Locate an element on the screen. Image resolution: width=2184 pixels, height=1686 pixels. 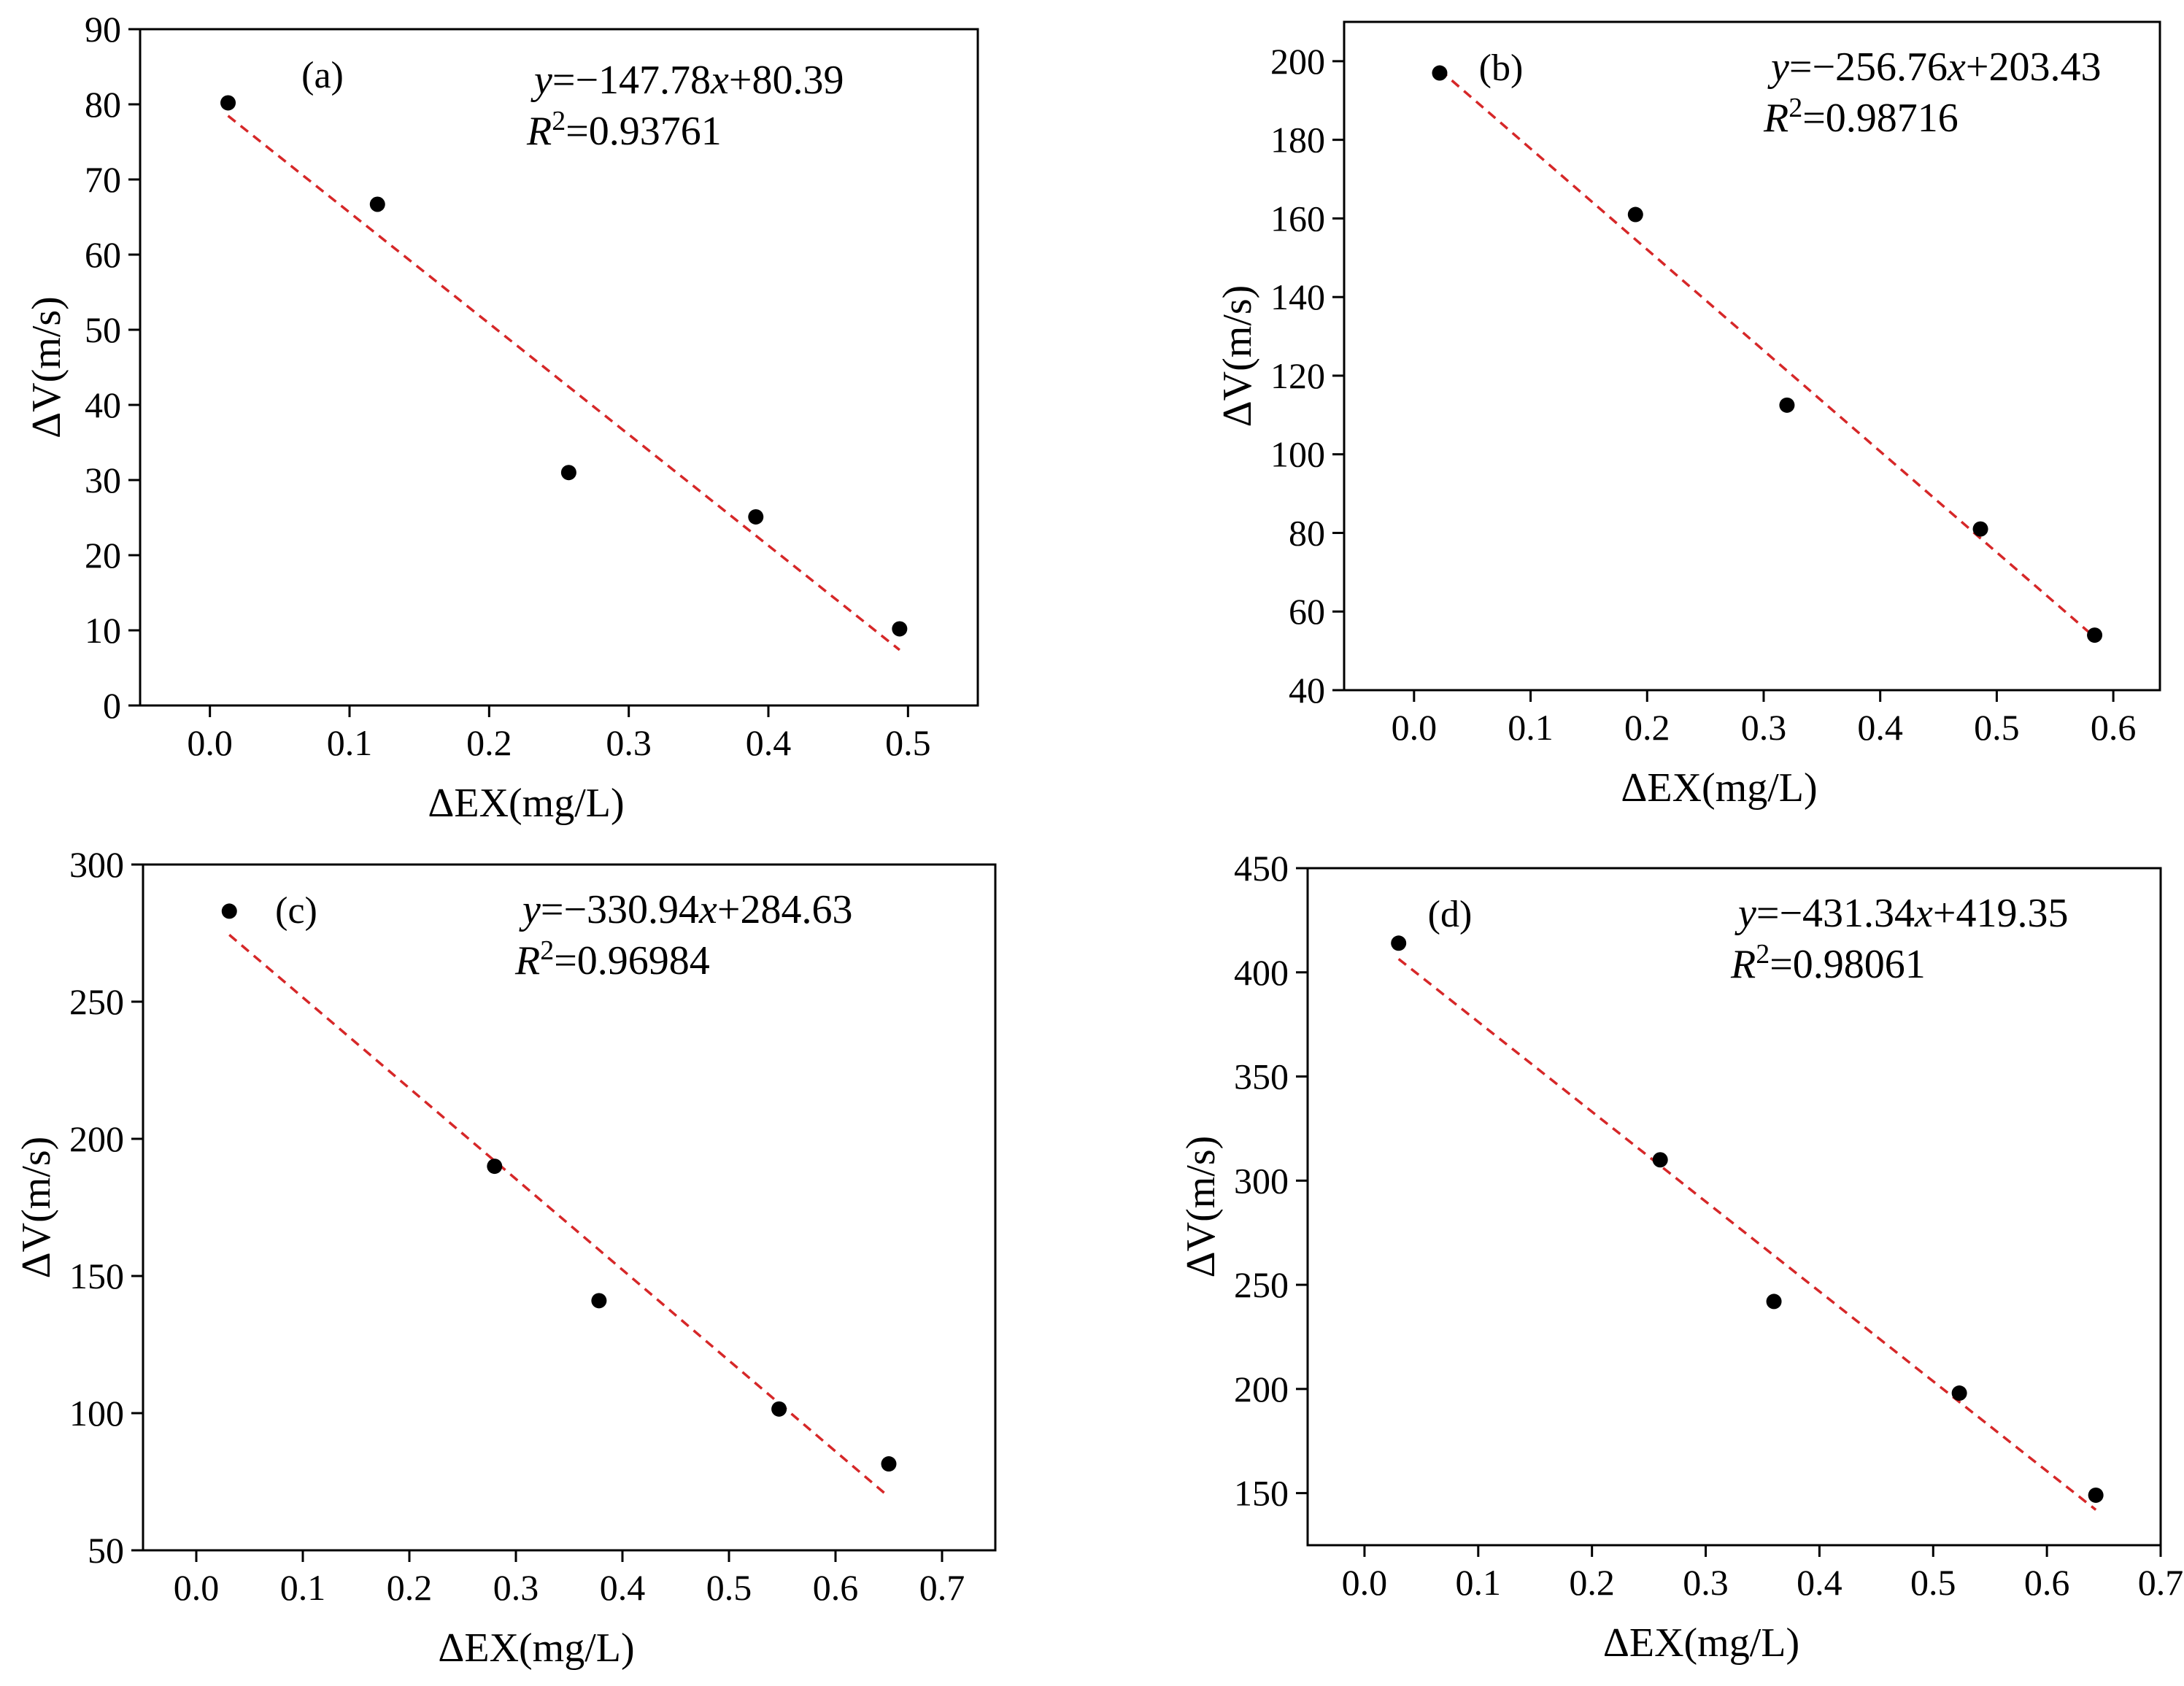
panel-label: (b) is located at coordinates (1501, 68).